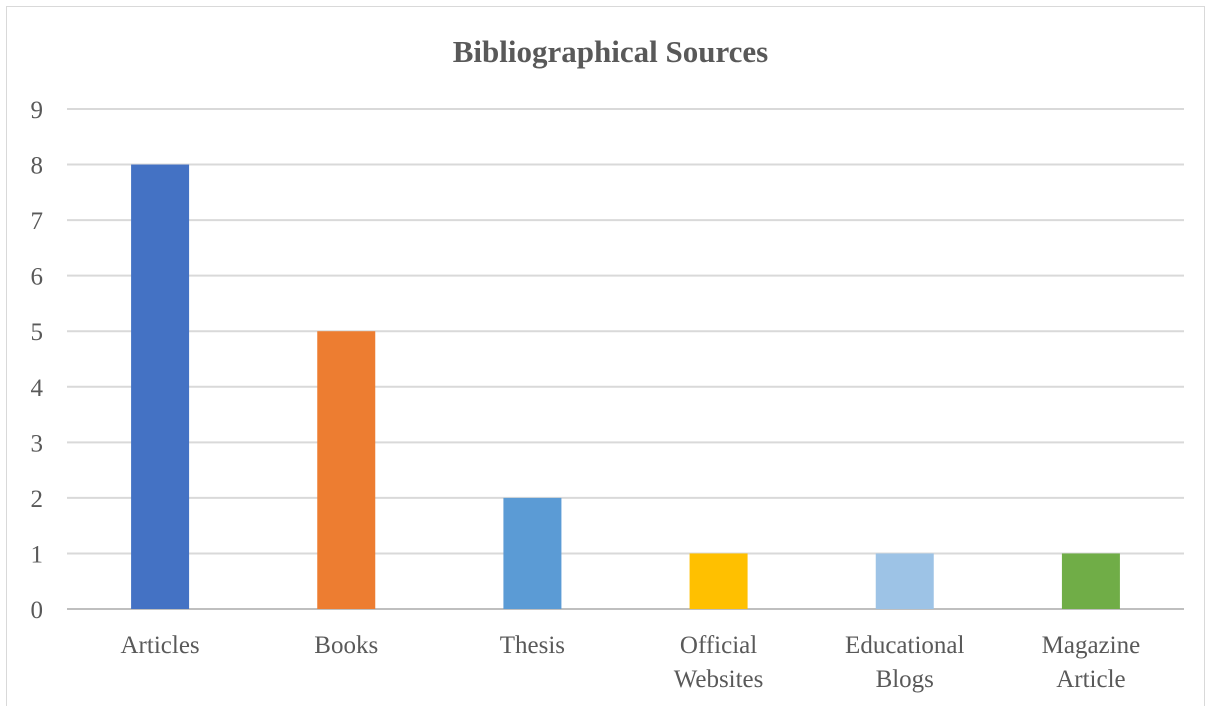  I want to click on x-category-label: Websites, so click(719, 679).